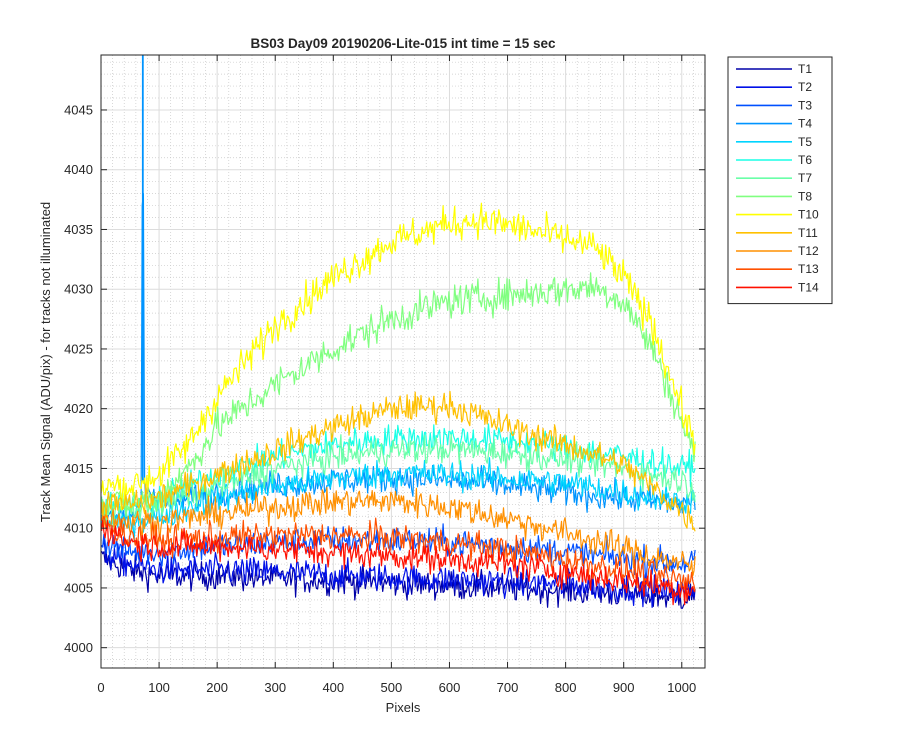 The height and width of the screenshot is (750, 900). Describe the element at coordinates (403, 707) in the screenshot. I see `x-axis-label: Pixels` at that location.